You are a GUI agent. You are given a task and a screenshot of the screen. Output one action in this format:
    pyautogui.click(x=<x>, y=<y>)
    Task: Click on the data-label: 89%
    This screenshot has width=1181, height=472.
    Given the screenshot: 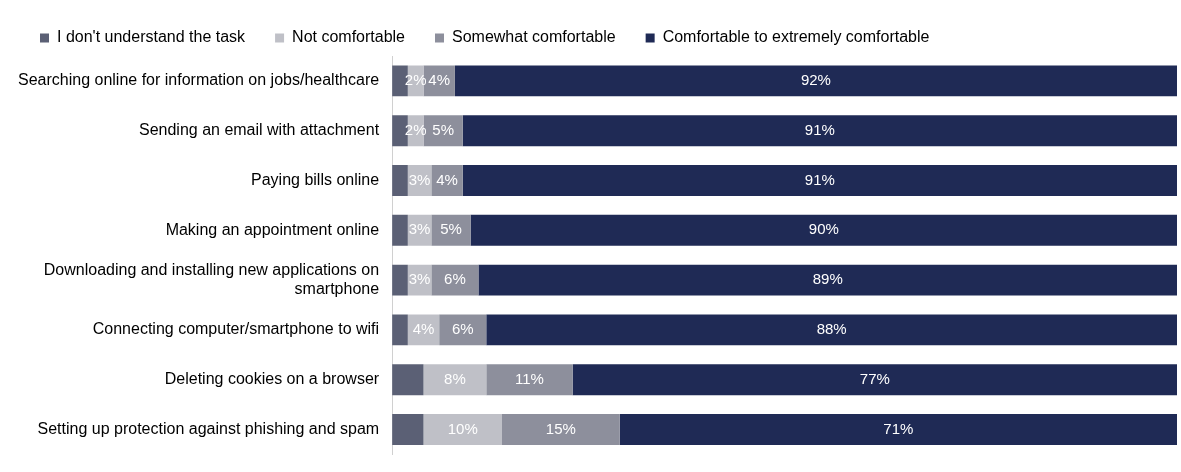 What is the action you would take?
    pyautogui.click(x=827, y=279)
    